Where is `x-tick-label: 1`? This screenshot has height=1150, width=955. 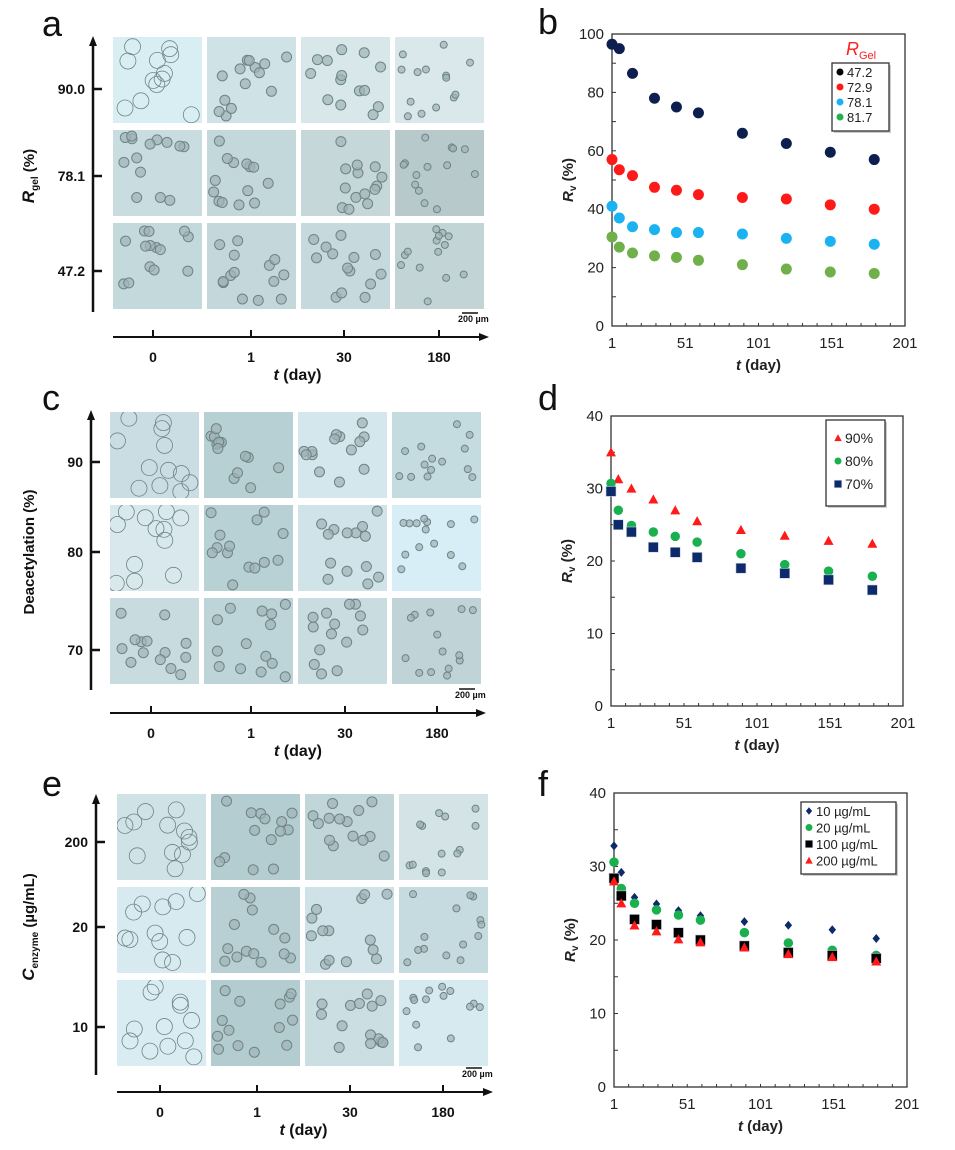
x-tick-label: 1 is located at coordinates (611, 723).